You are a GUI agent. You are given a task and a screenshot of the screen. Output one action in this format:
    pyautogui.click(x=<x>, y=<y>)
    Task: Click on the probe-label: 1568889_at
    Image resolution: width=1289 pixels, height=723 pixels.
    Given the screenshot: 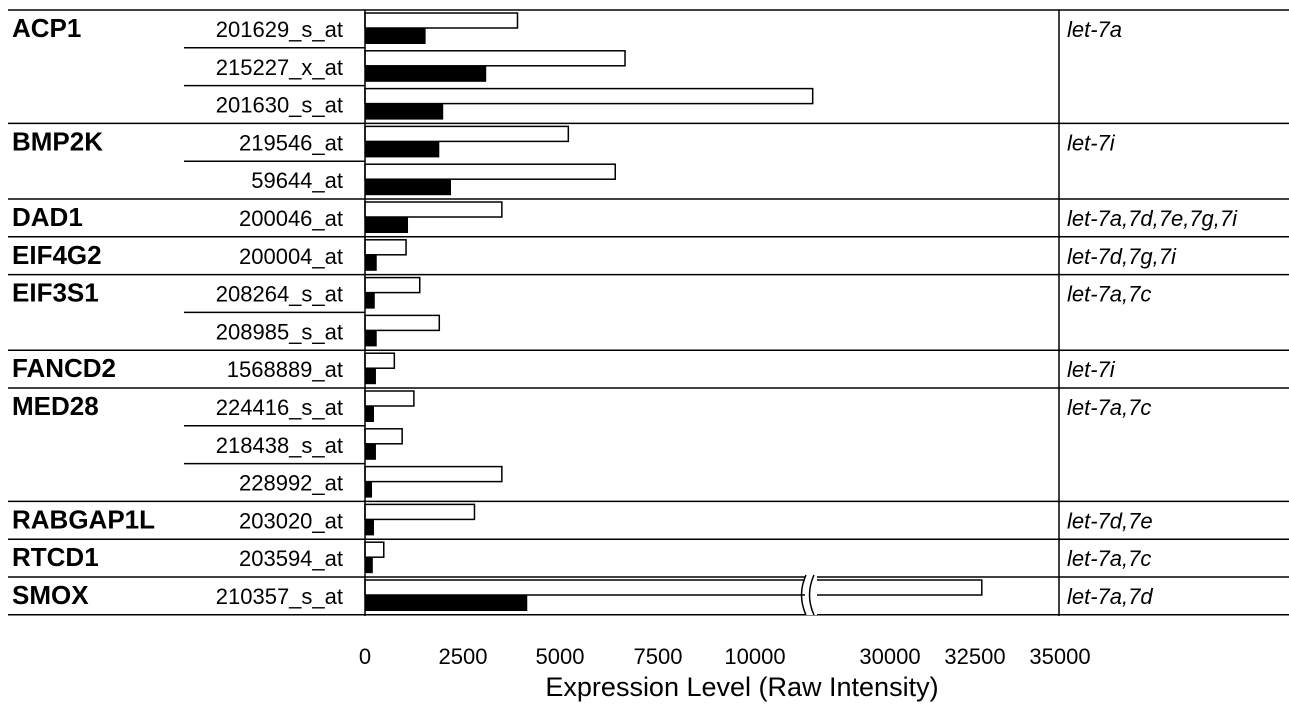 What is the action you would take?
    pyautogui.click(x=285, y=369)
    